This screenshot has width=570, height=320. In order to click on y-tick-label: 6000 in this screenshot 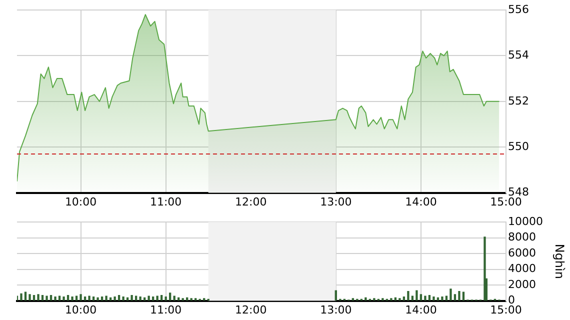, I will do `click(522, 253)`.